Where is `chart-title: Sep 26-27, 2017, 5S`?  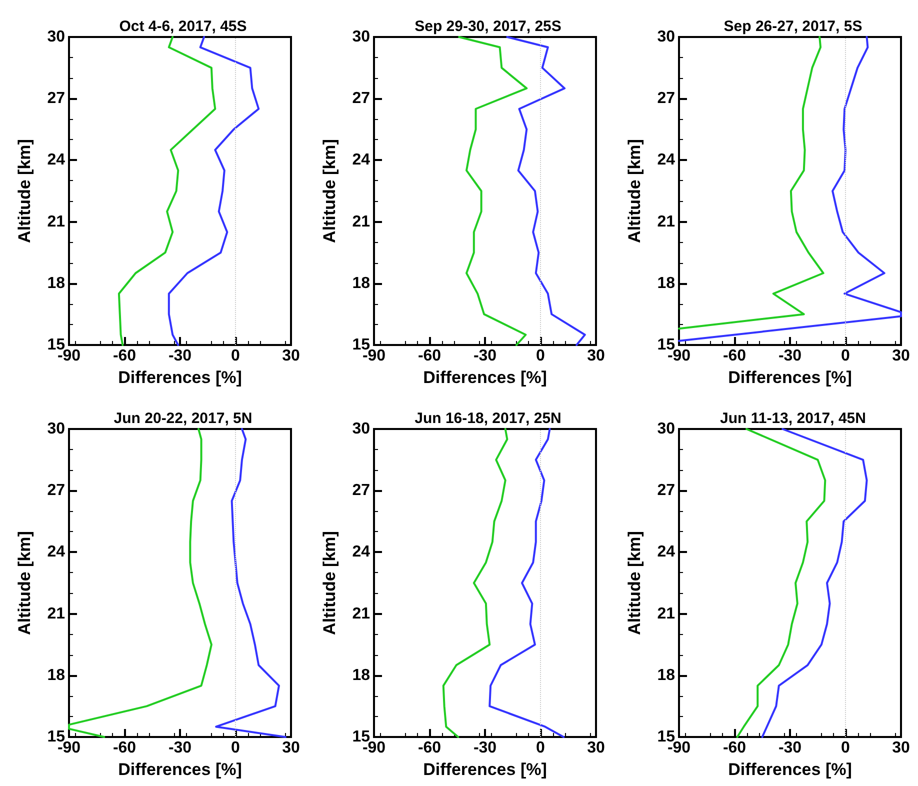 chart-title: Sep 26-27, 2017, 5S is located at coordinates (793, 26).